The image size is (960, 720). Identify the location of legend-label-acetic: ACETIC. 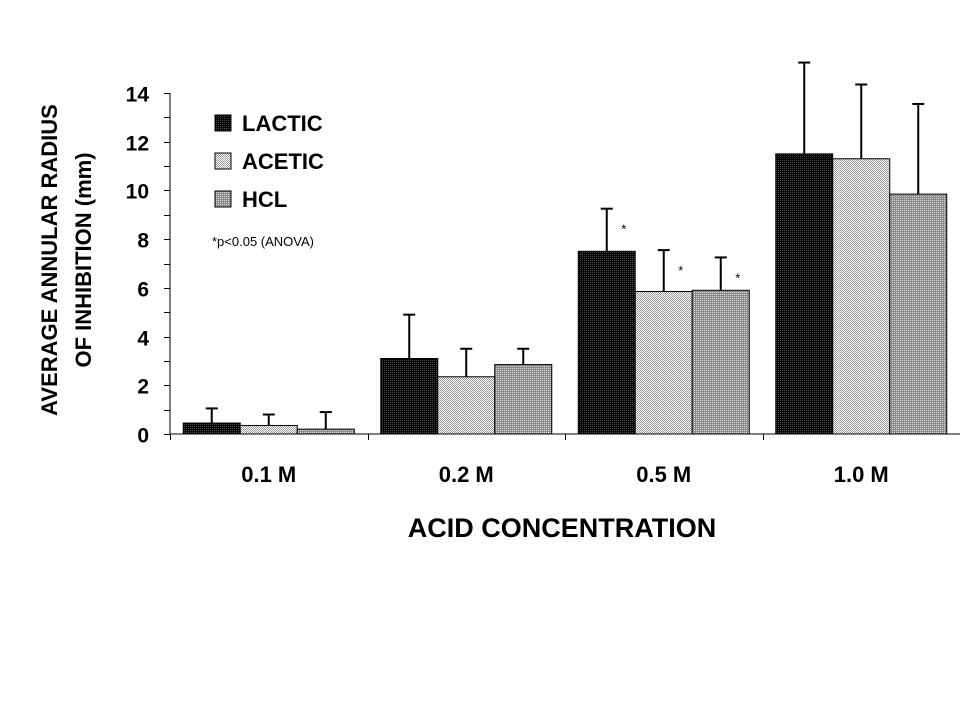
(283, 161).